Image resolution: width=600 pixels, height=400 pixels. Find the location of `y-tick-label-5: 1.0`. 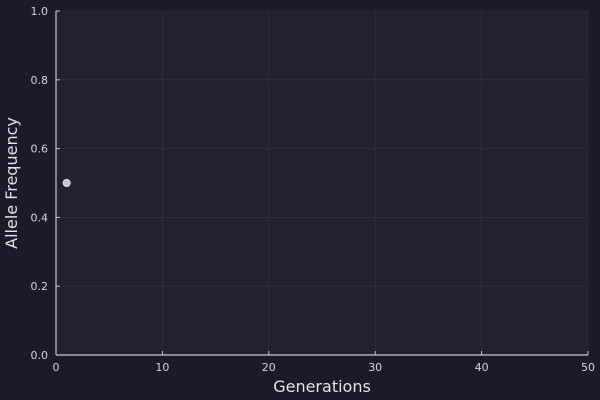

y-tick-label-5: 1.0 is located at coordinates (40, 11).